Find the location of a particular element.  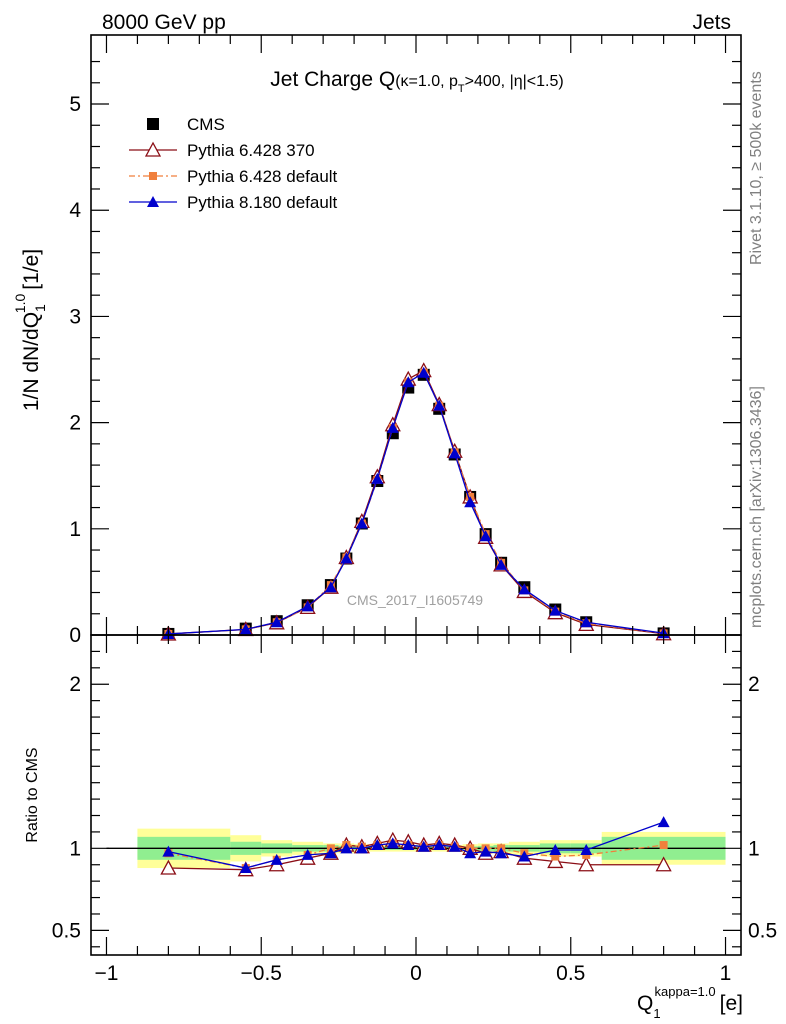

legend-label: CMS is located at coordinates (206, 124).